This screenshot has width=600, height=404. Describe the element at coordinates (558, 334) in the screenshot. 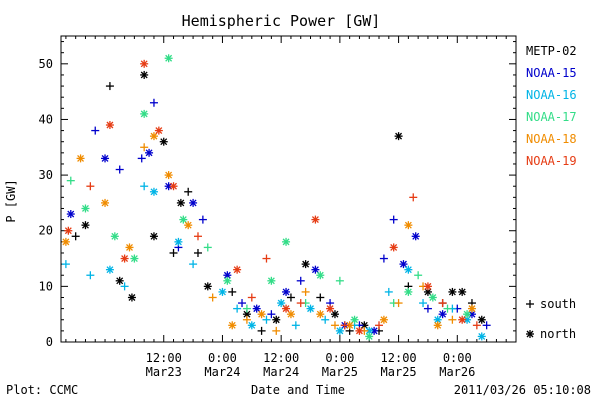

I see `marker-legend-label: north` at that location.